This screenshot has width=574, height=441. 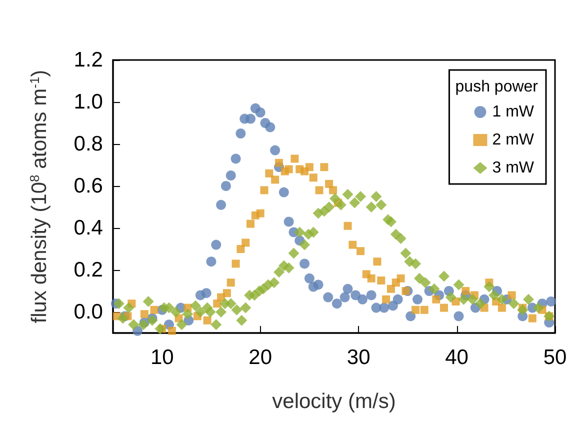 What do you see at coordinates (260, 357) in the screenshot?
I see `x-tick-label: 20` at bounding box center [260, 357].